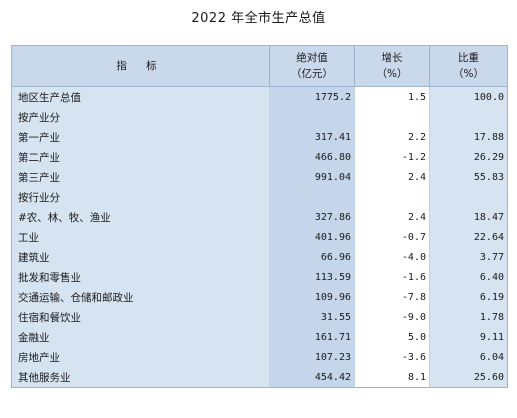  I want to click on table-row: 按行业分, so click(259, 197).